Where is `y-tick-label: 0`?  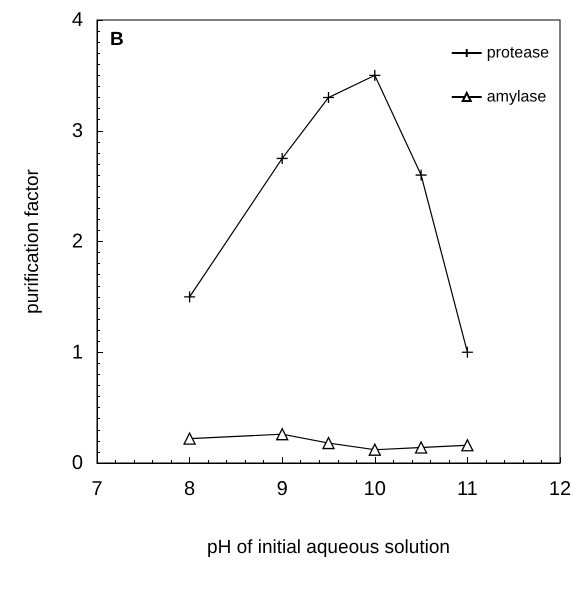
y-tick-label: 0 is located at coordinates (77, 463).